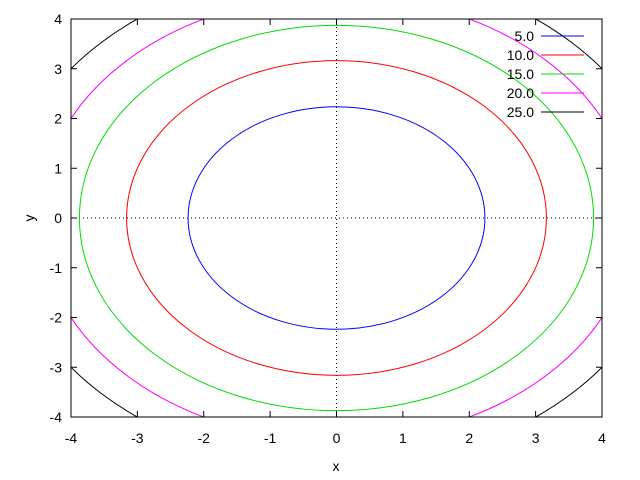  What do you see at coordinates (520, 55) in the screenshot?
I see `legend-label: 10.0` at bounding box center [520, 55].